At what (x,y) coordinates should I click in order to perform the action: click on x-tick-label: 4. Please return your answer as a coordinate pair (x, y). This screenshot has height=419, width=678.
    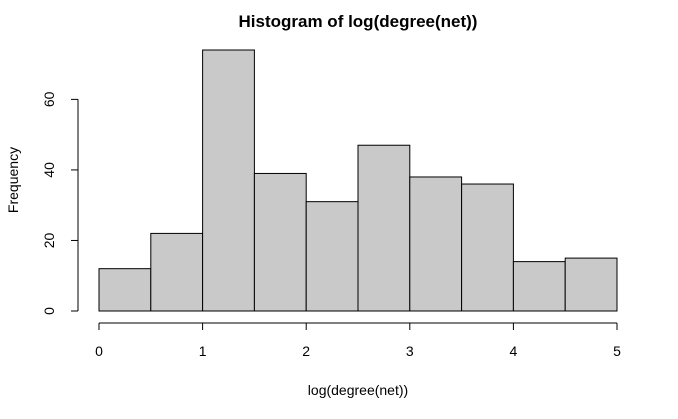
    Looking at the image, I should click on (514, 351).